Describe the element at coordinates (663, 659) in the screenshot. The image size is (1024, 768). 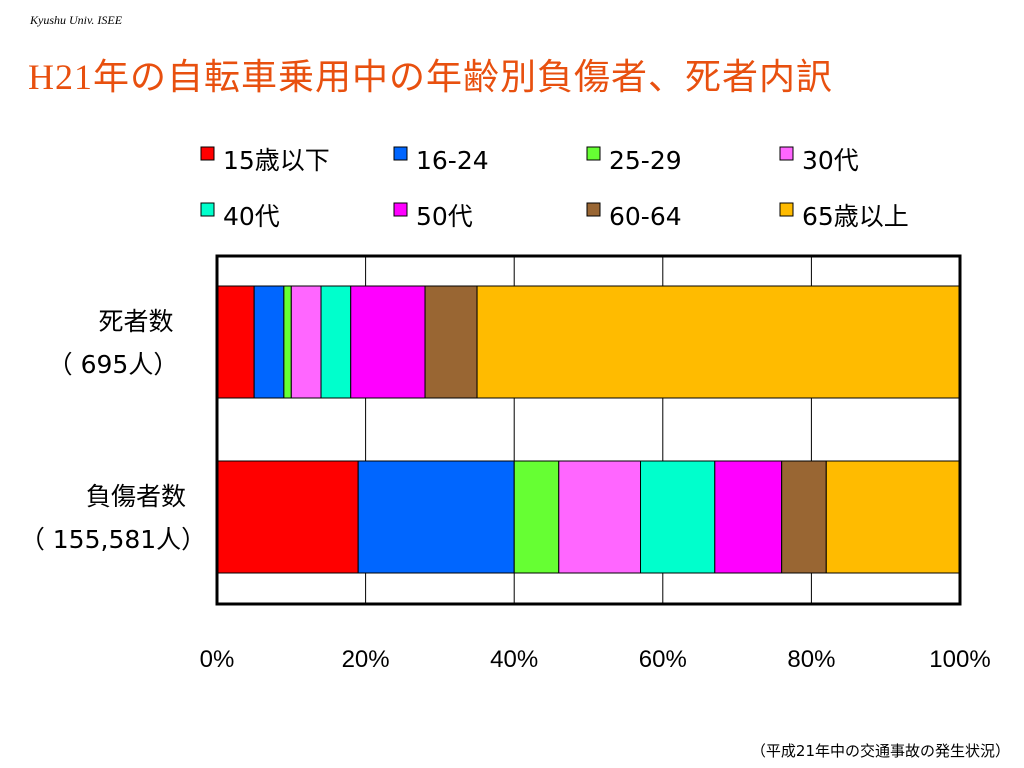
I see `x-tick-label: 60%` at that location.